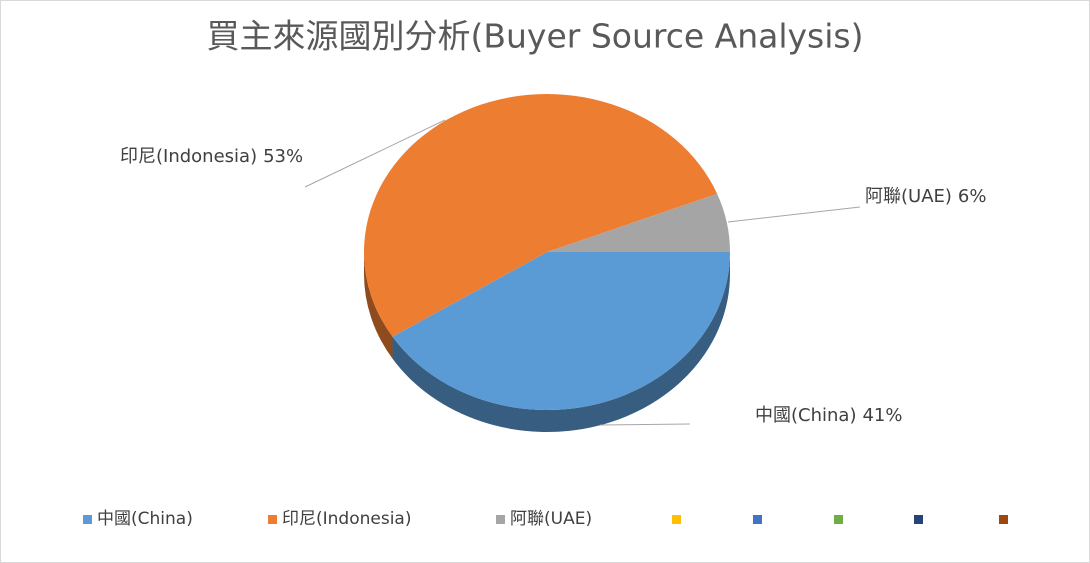  I want to click on data-label-value: 53%, so click(283, 156).